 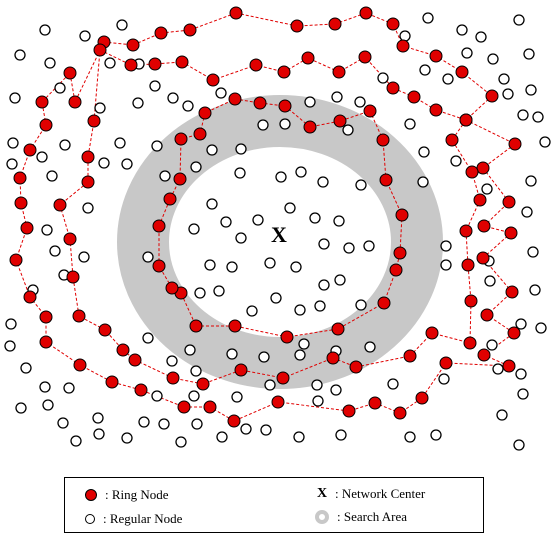 What do you see at coordinates (372, 516) in the screenshot?
I see `legend-search-area-label: : Search Area` at bounding box center [372, 516].